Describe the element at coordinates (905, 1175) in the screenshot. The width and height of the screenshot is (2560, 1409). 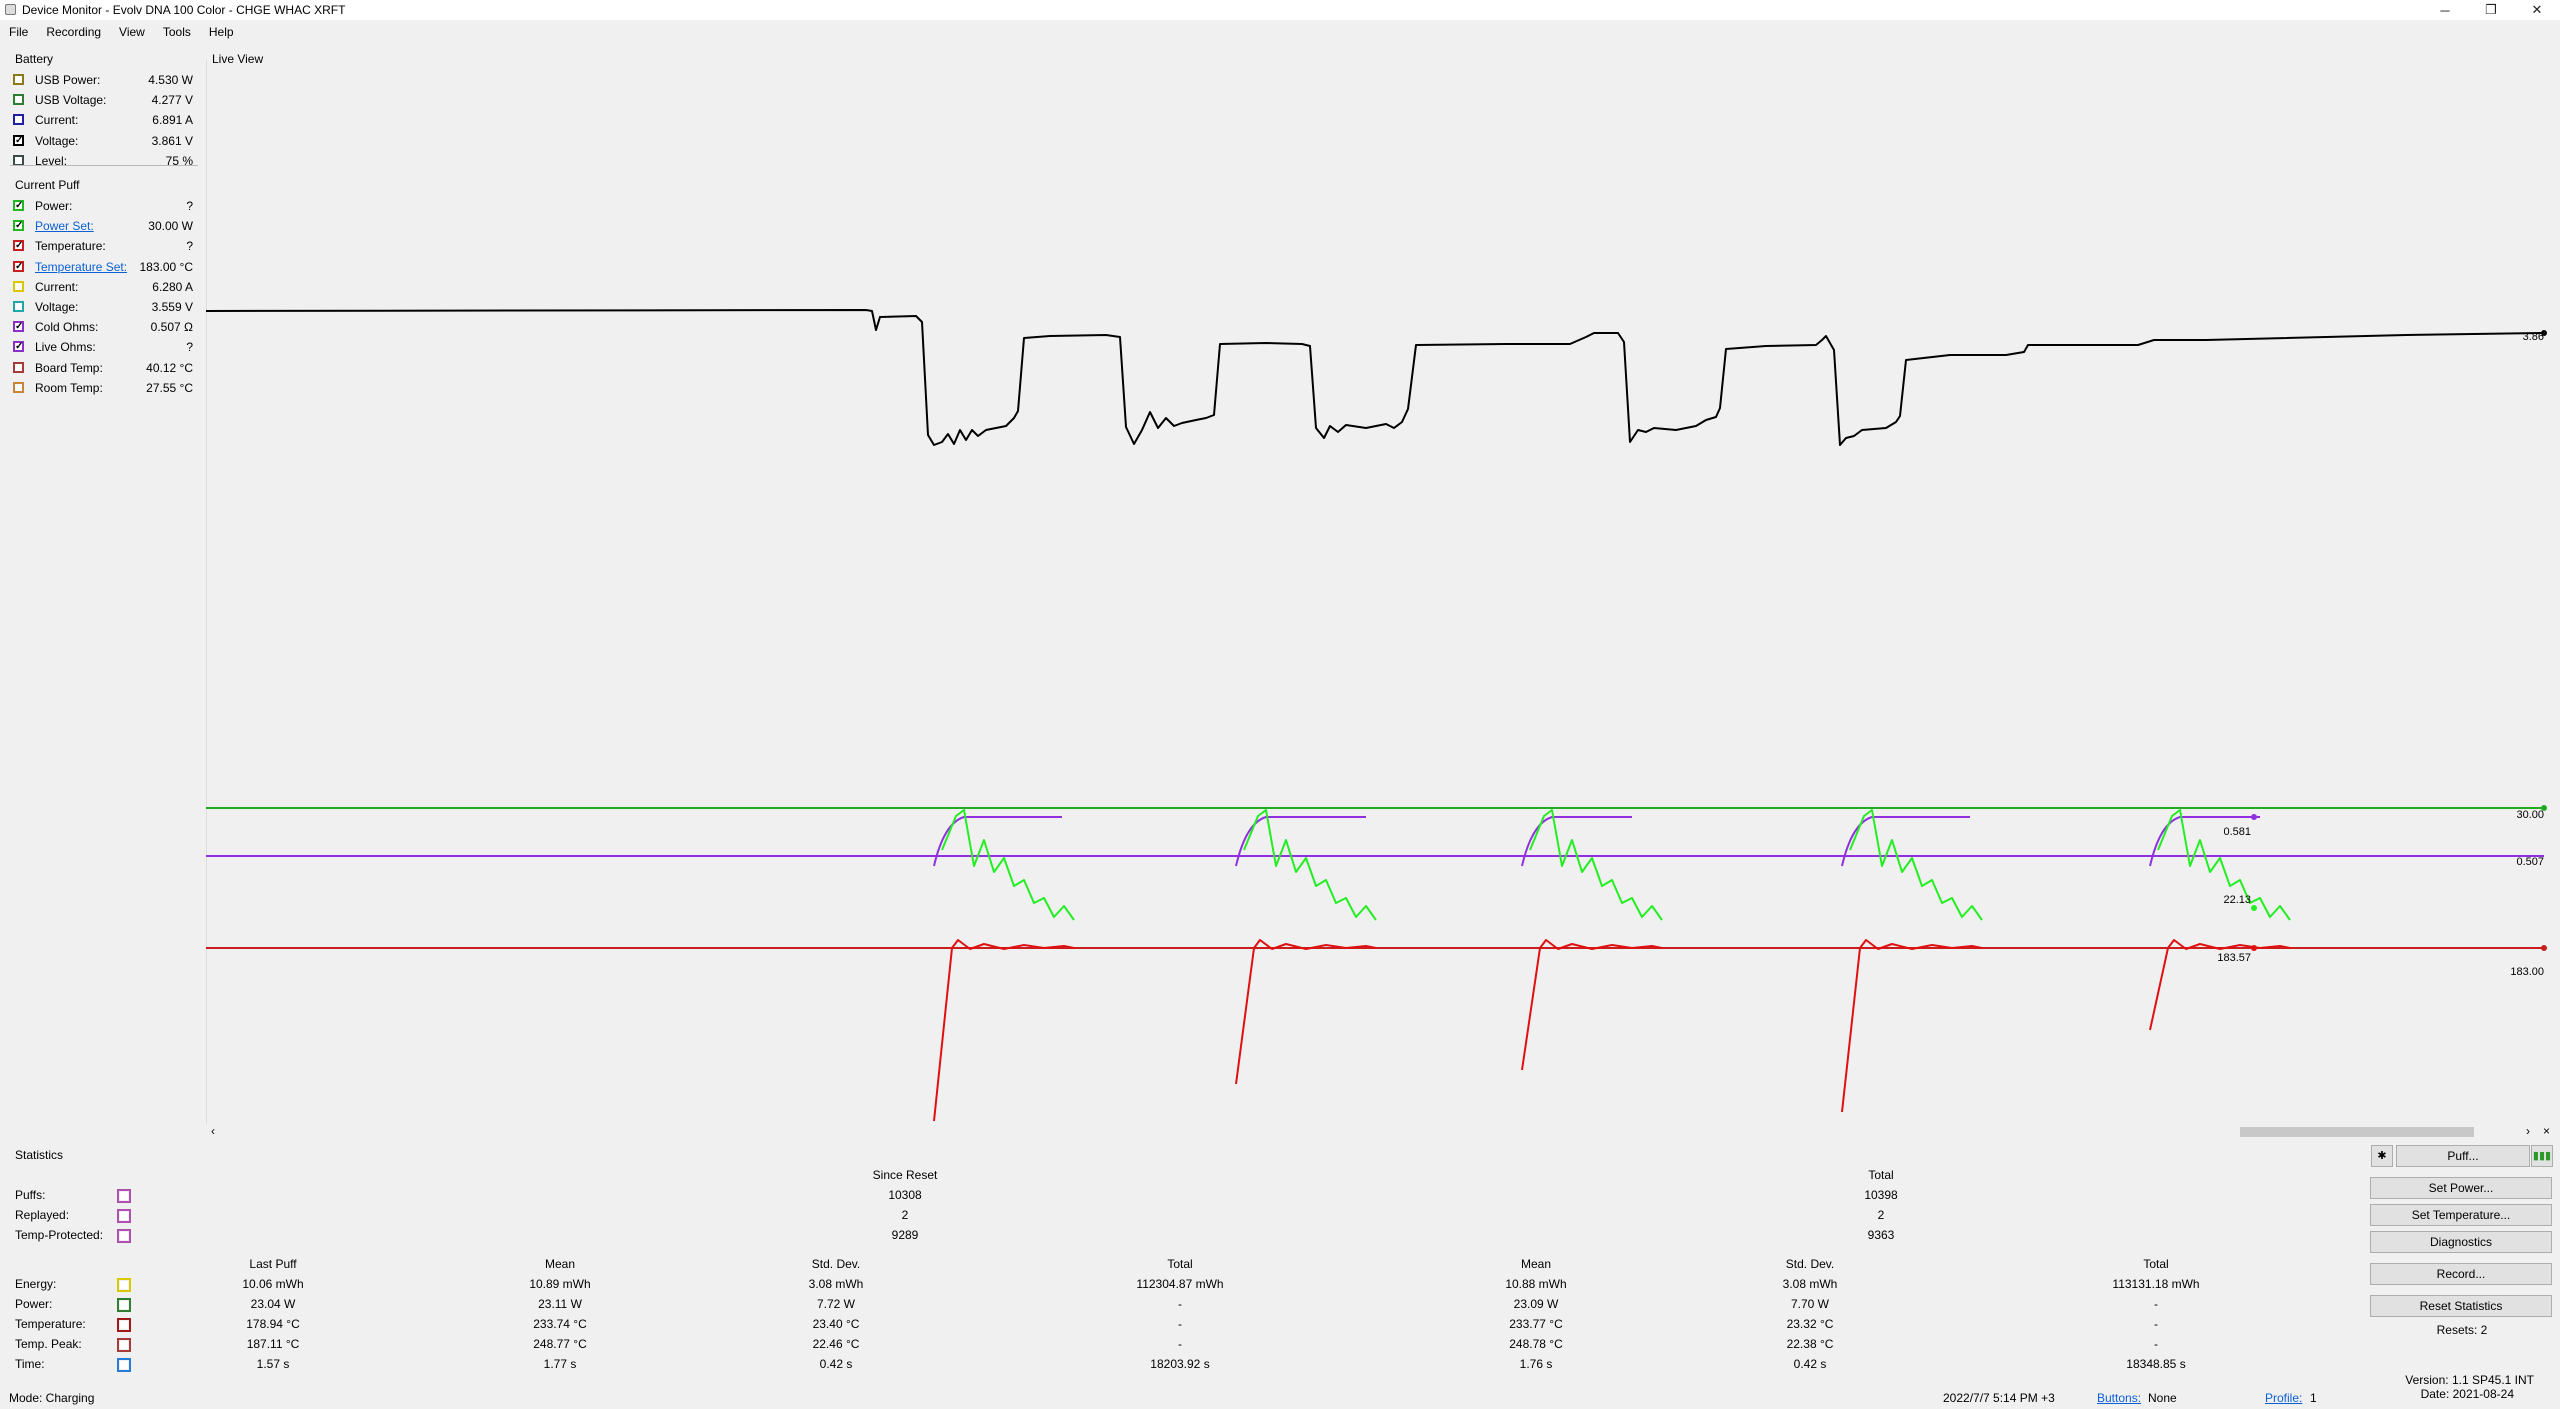
I see `since-reset-header: Since Reset` at that location.